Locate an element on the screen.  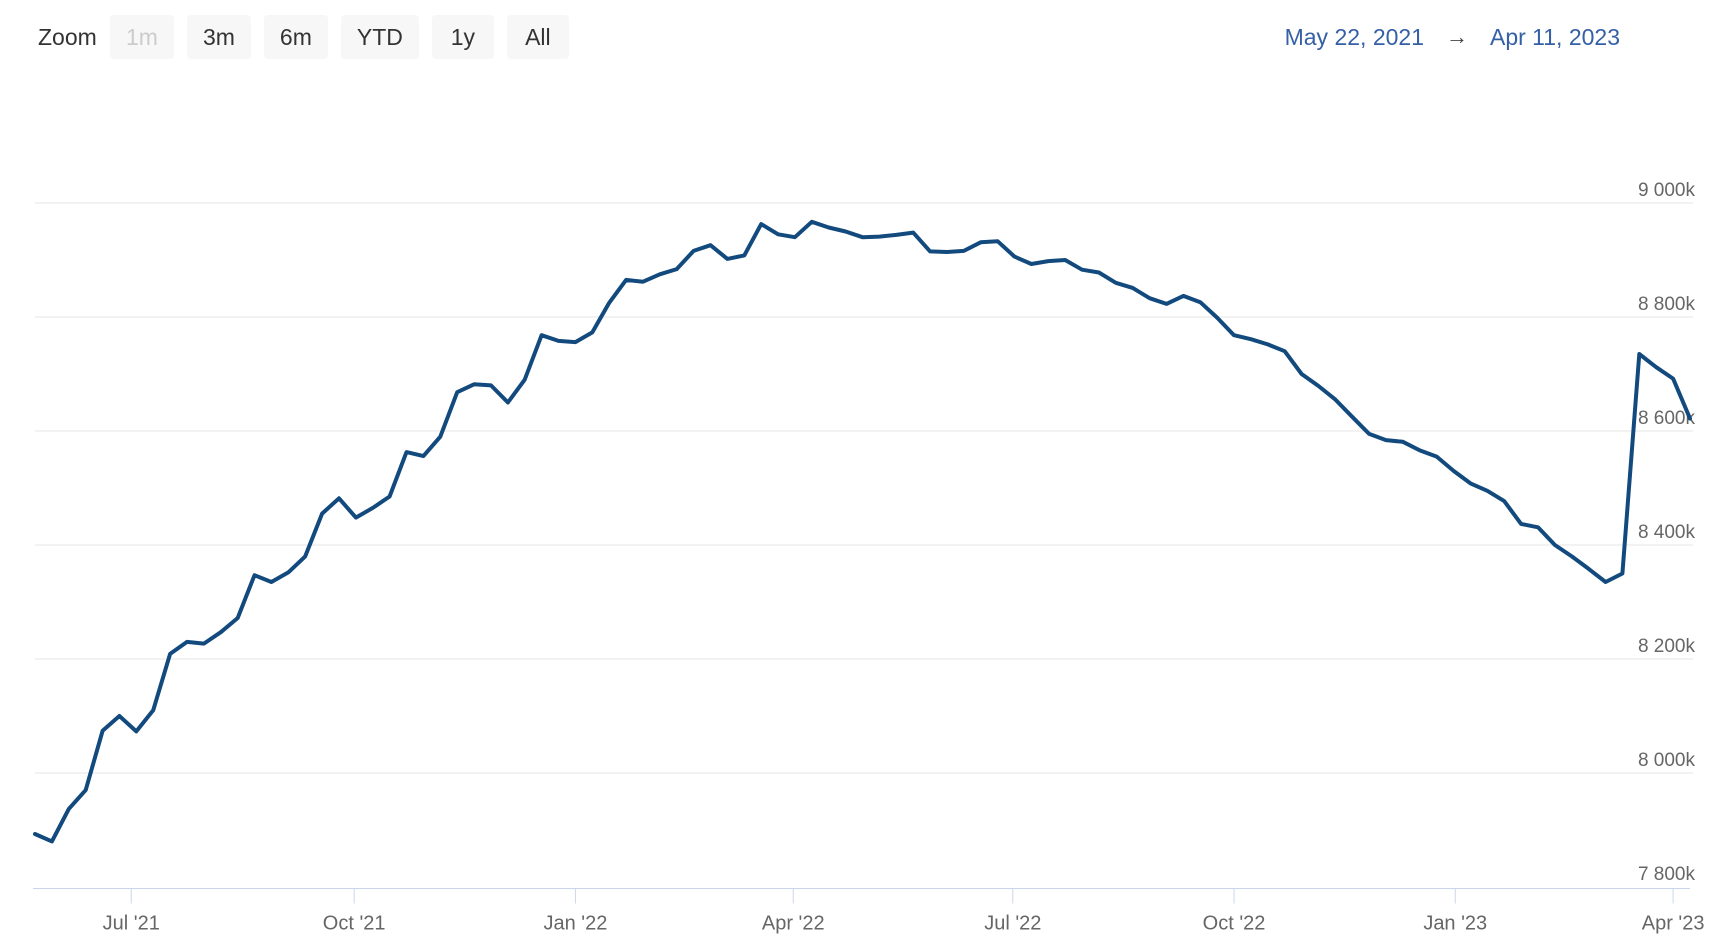
x-axis-label: Jan '23 is located at coordinates (1455, 924).